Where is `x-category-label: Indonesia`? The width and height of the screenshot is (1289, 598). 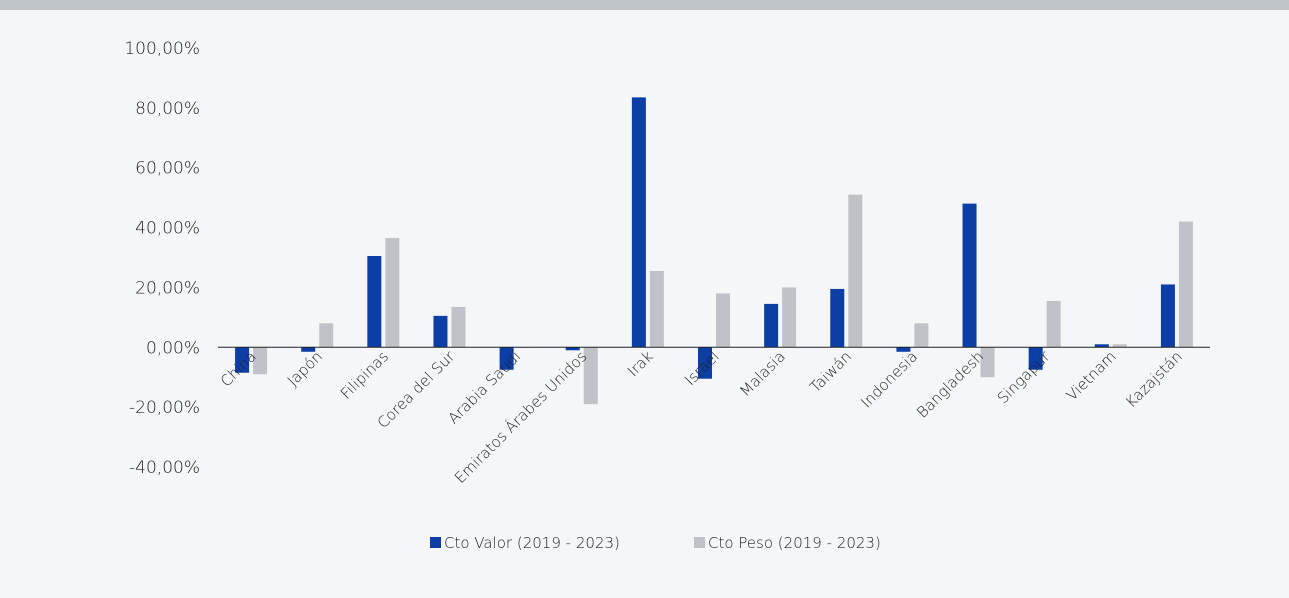 x-category-label: Indonesia is located at coordinates (889, 379).